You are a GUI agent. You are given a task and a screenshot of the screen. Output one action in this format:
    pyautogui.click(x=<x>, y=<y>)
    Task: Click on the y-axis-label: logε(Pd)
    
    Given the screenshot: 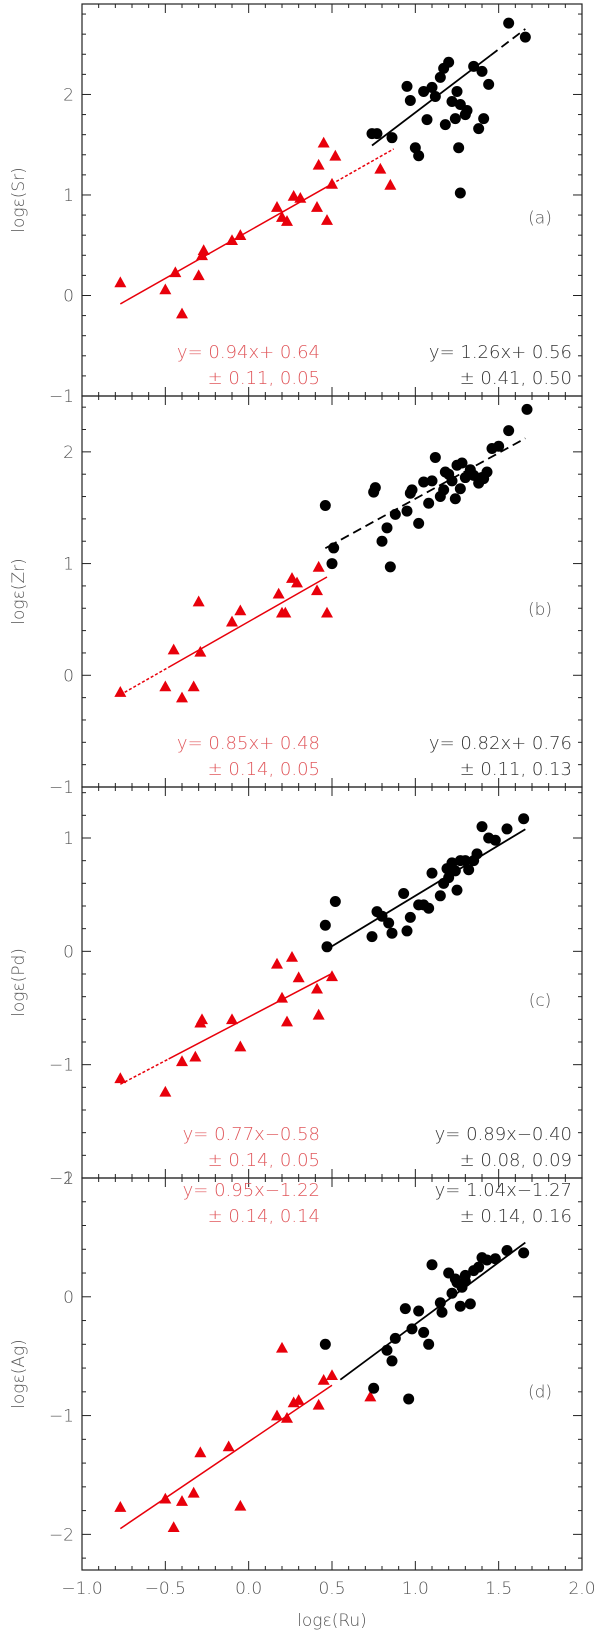 What is the action you would take?
    pyautogui.click(x=19, y=982)
    